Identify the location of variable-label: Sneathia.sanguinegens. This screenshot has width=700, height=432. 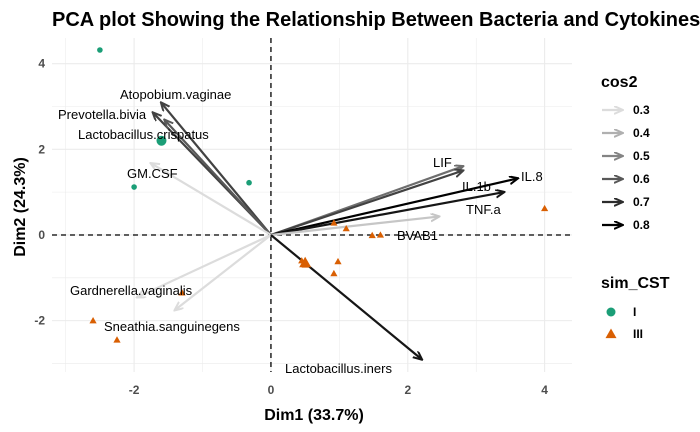
(172, 326).